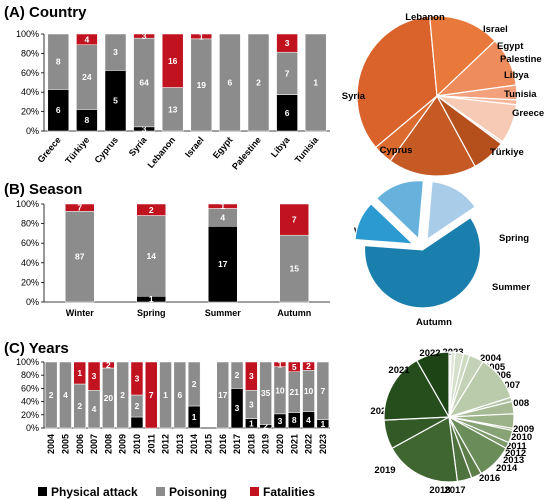 Image resolution: width=550 pixels, height=500 pixels. Describe the element at coordinates (454, 490) in the screenshot. I see `pie-label-2017: 2017` at that location.